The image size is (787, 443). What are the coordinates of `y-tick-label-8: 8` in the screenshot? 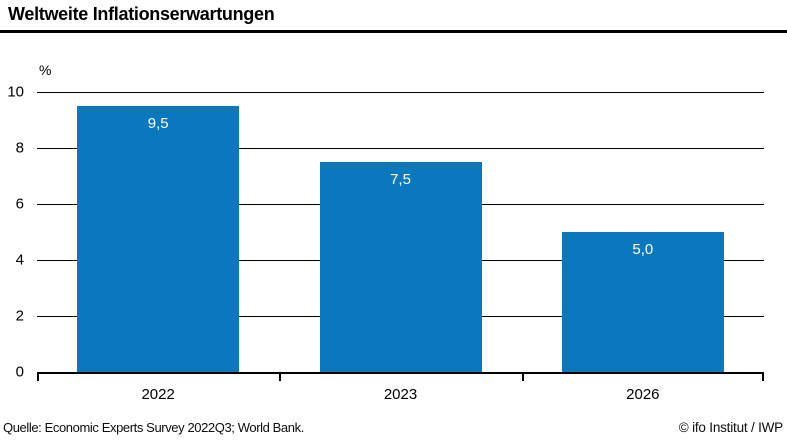 It's located at (19, 148).